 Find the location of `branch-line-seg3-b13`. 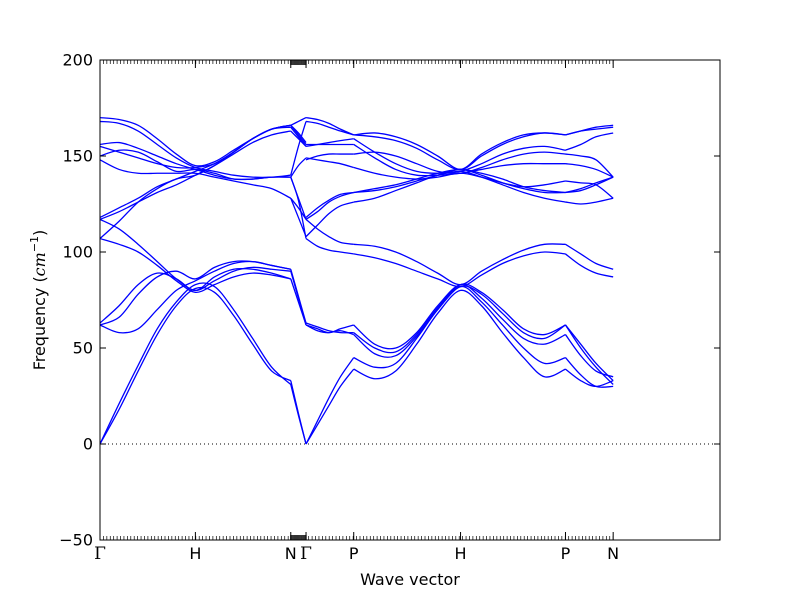

branch-line-seg3-b13 is located at coordinates (459, 156).